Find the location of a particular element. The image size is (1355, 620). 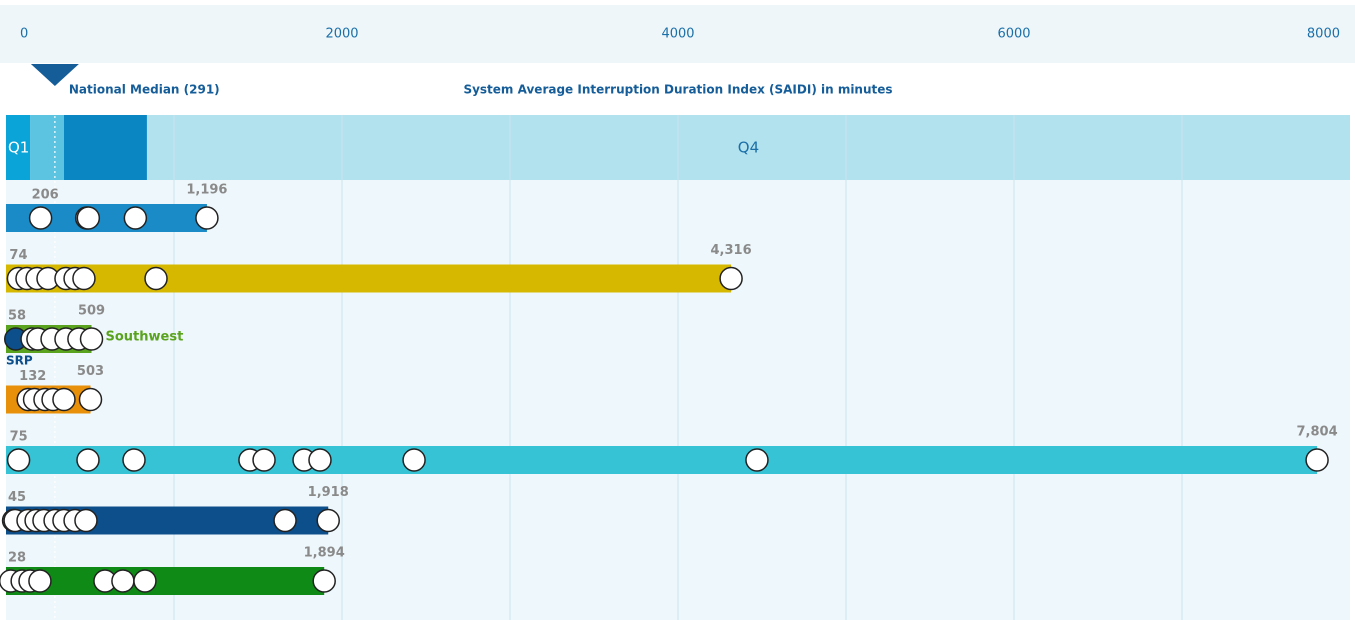

min-label: 28 is located at coordinates (17, 558).